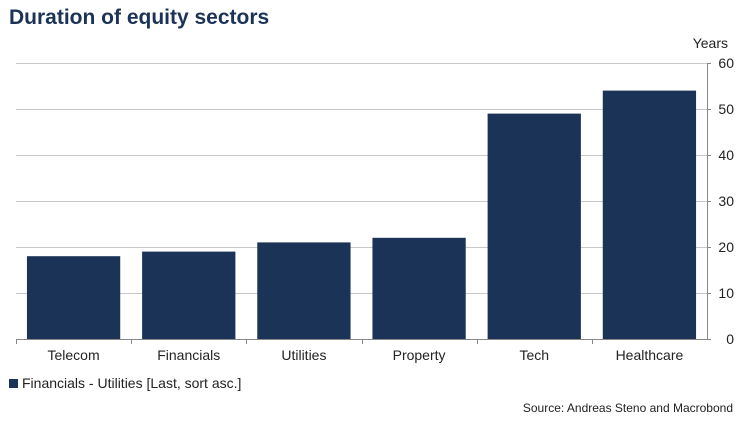  I want to click on legend-label: Financials - Utilities [Last, sort asc.], so click(132, 383).